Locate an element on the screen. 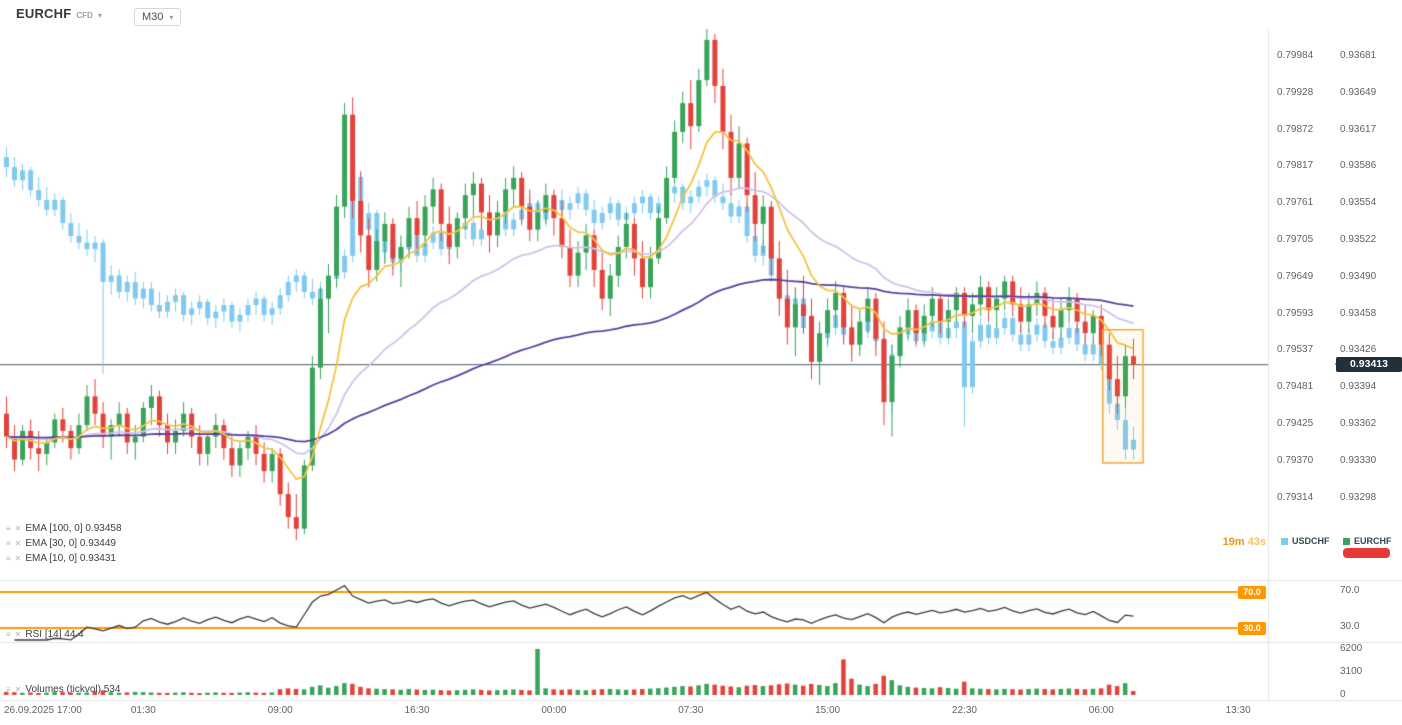  eurchf-swatch-icon is located at coordinates (1346, 541).